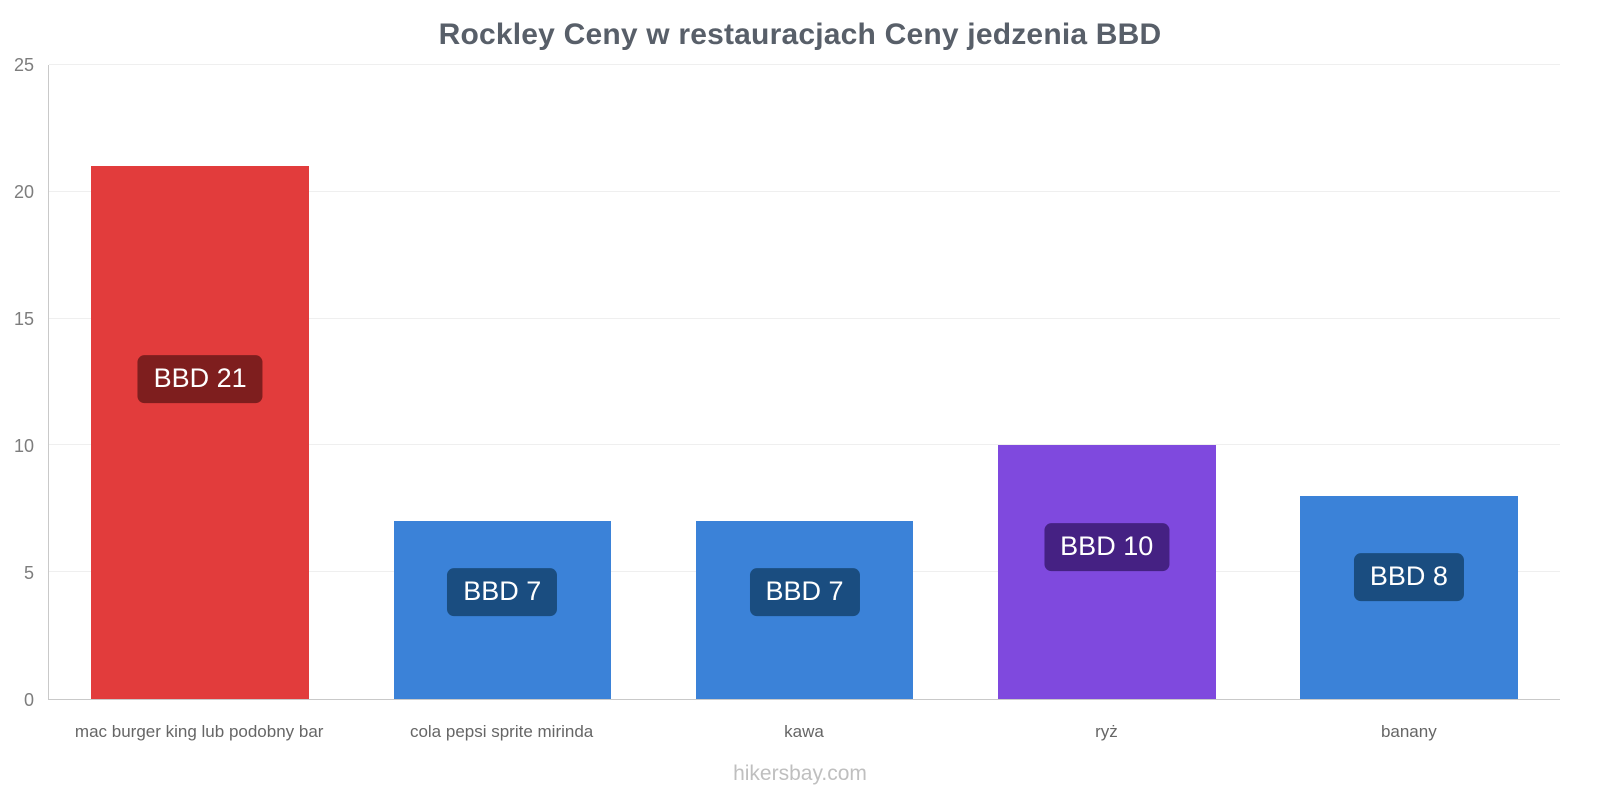 The image size is (1600, 800). I want to click on y-tick-label: 15, so click(23, 319).